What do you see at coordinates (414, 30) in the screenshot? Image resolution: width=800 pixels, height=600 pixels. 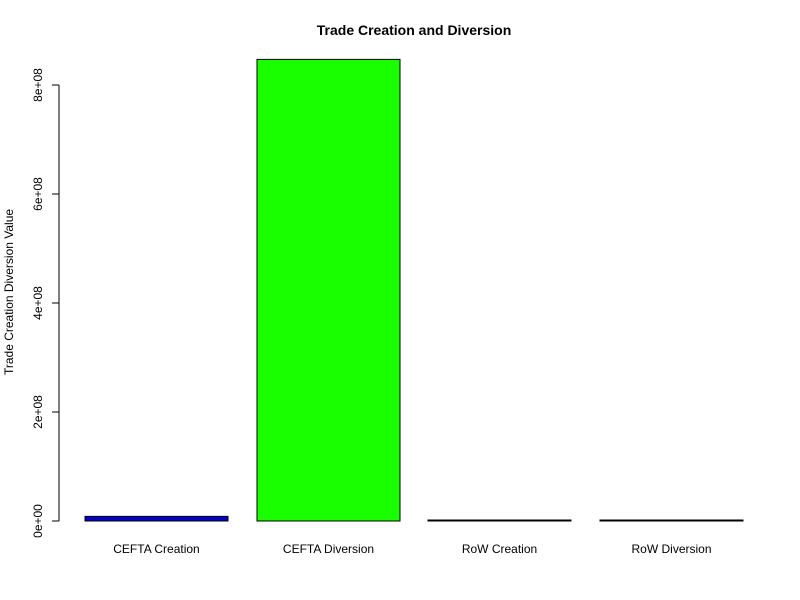 I see `chart-title: Trade Creation and Diversion` at bounding box center [414, 30].